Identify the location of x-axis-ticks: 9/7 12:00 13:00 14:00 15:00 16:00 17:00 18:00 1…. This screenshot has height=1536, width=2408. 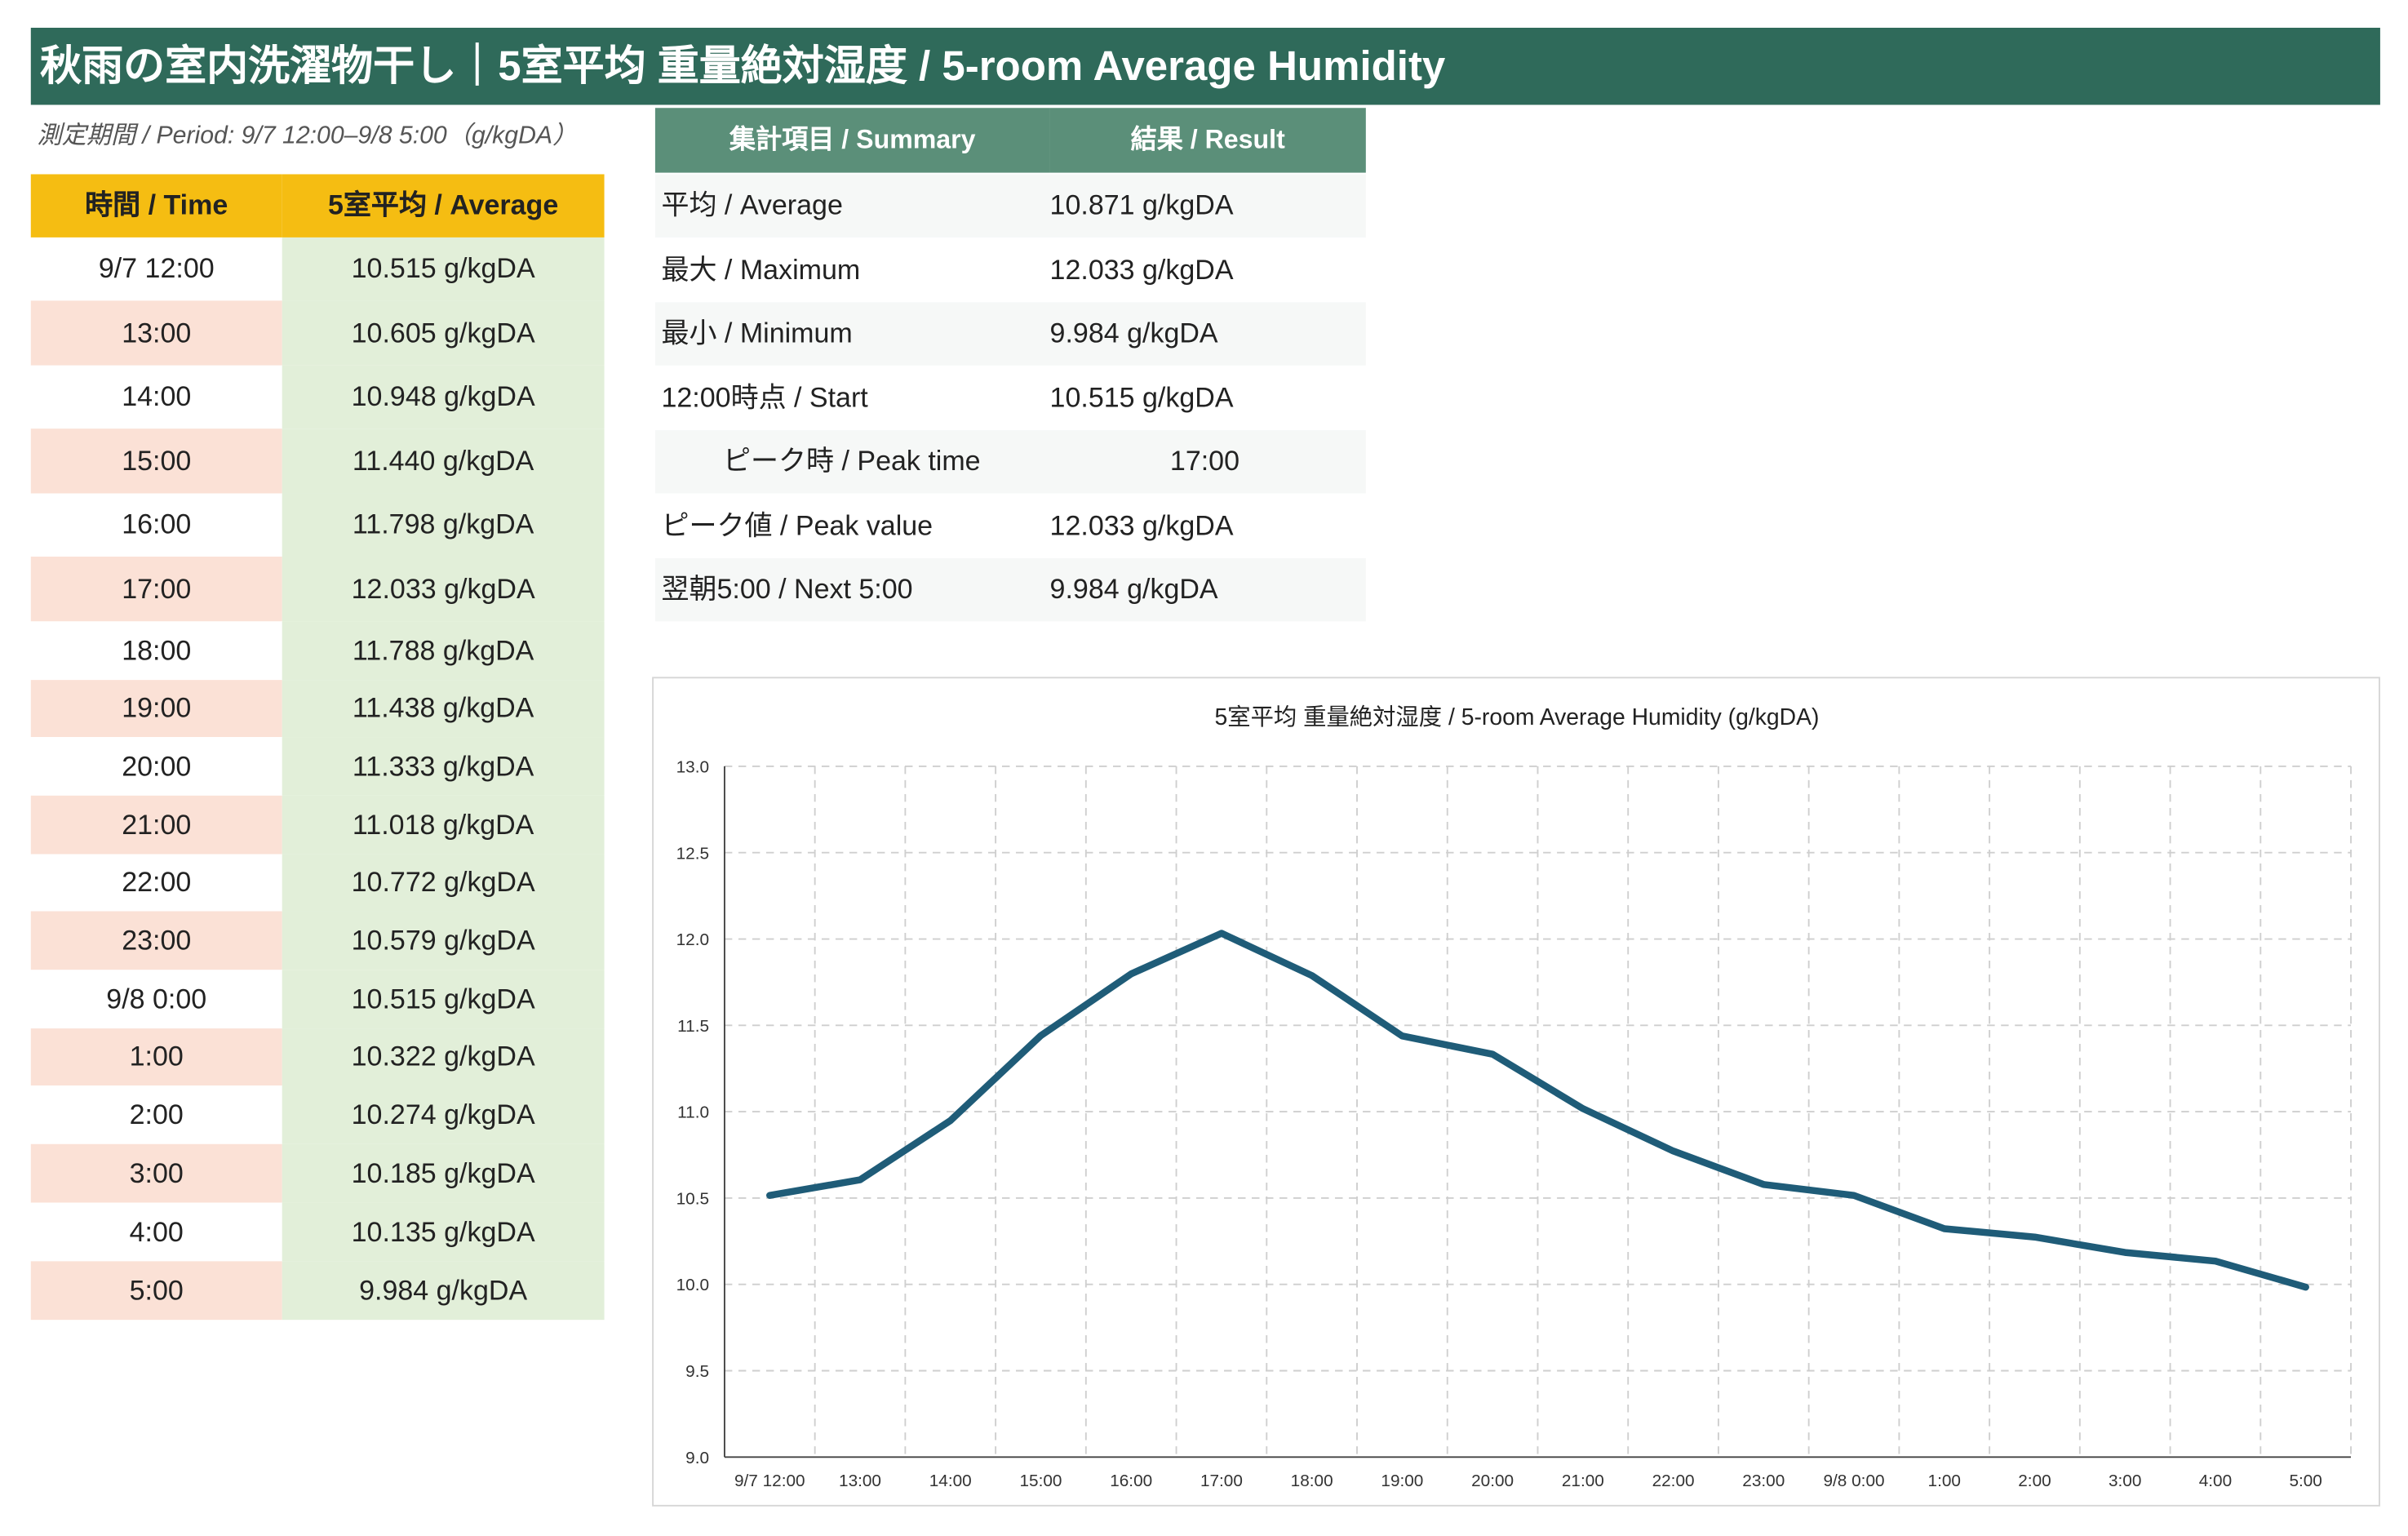
(1528, 1481).